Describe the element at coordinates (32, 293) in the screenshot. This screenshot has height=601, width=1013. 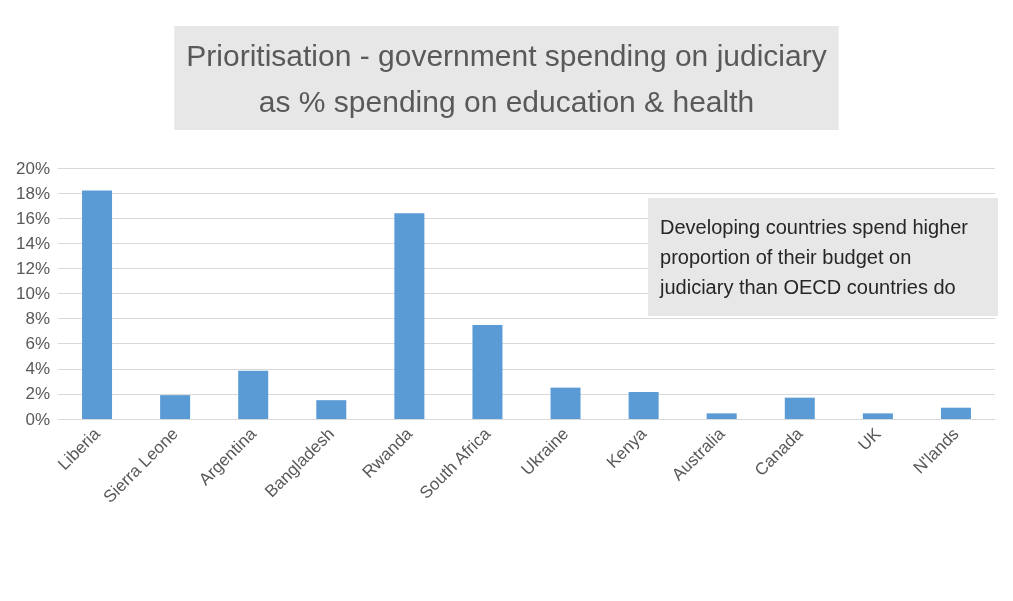
I see `y-tick-label: 10%` at that location.